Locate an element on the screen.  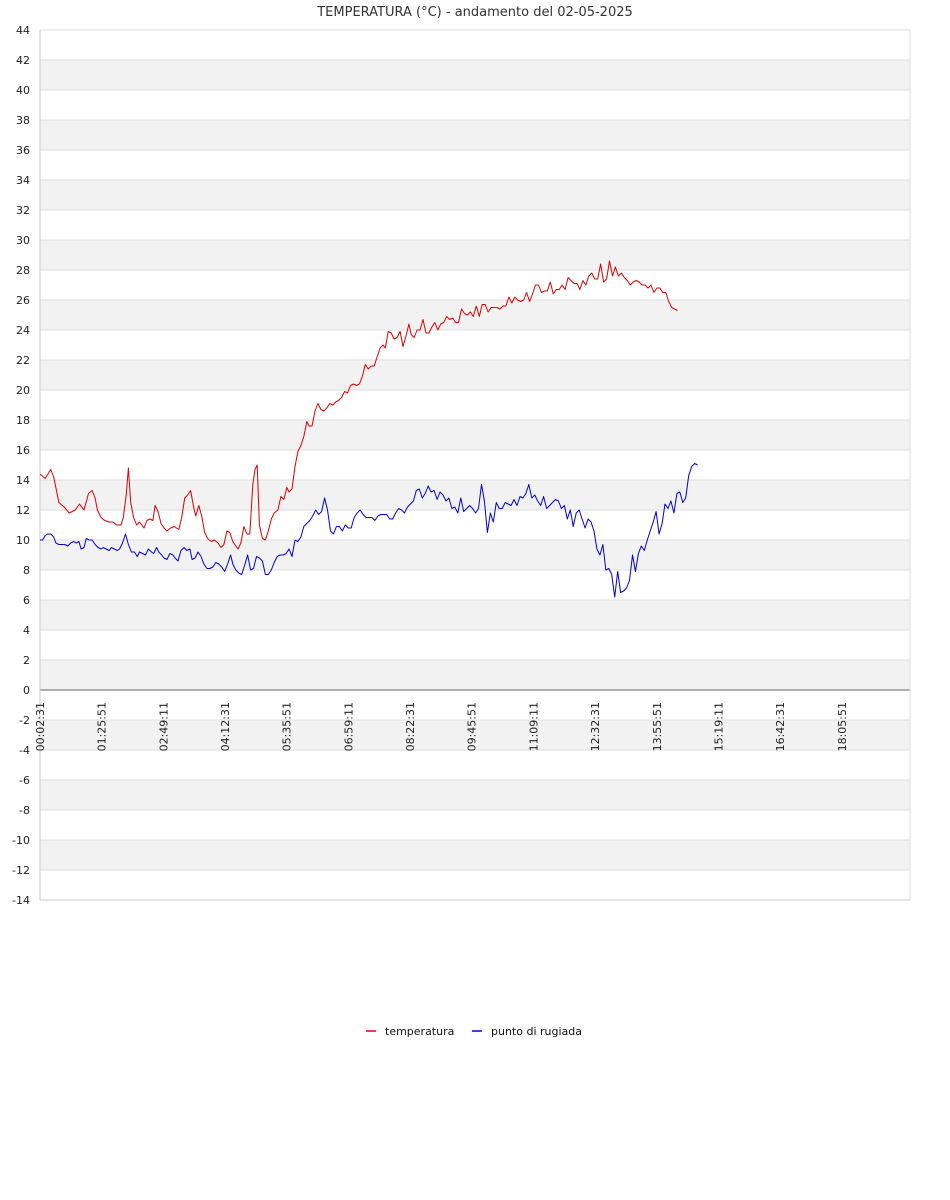
y-tick-label: 38 is located at coordinates (23, 120).